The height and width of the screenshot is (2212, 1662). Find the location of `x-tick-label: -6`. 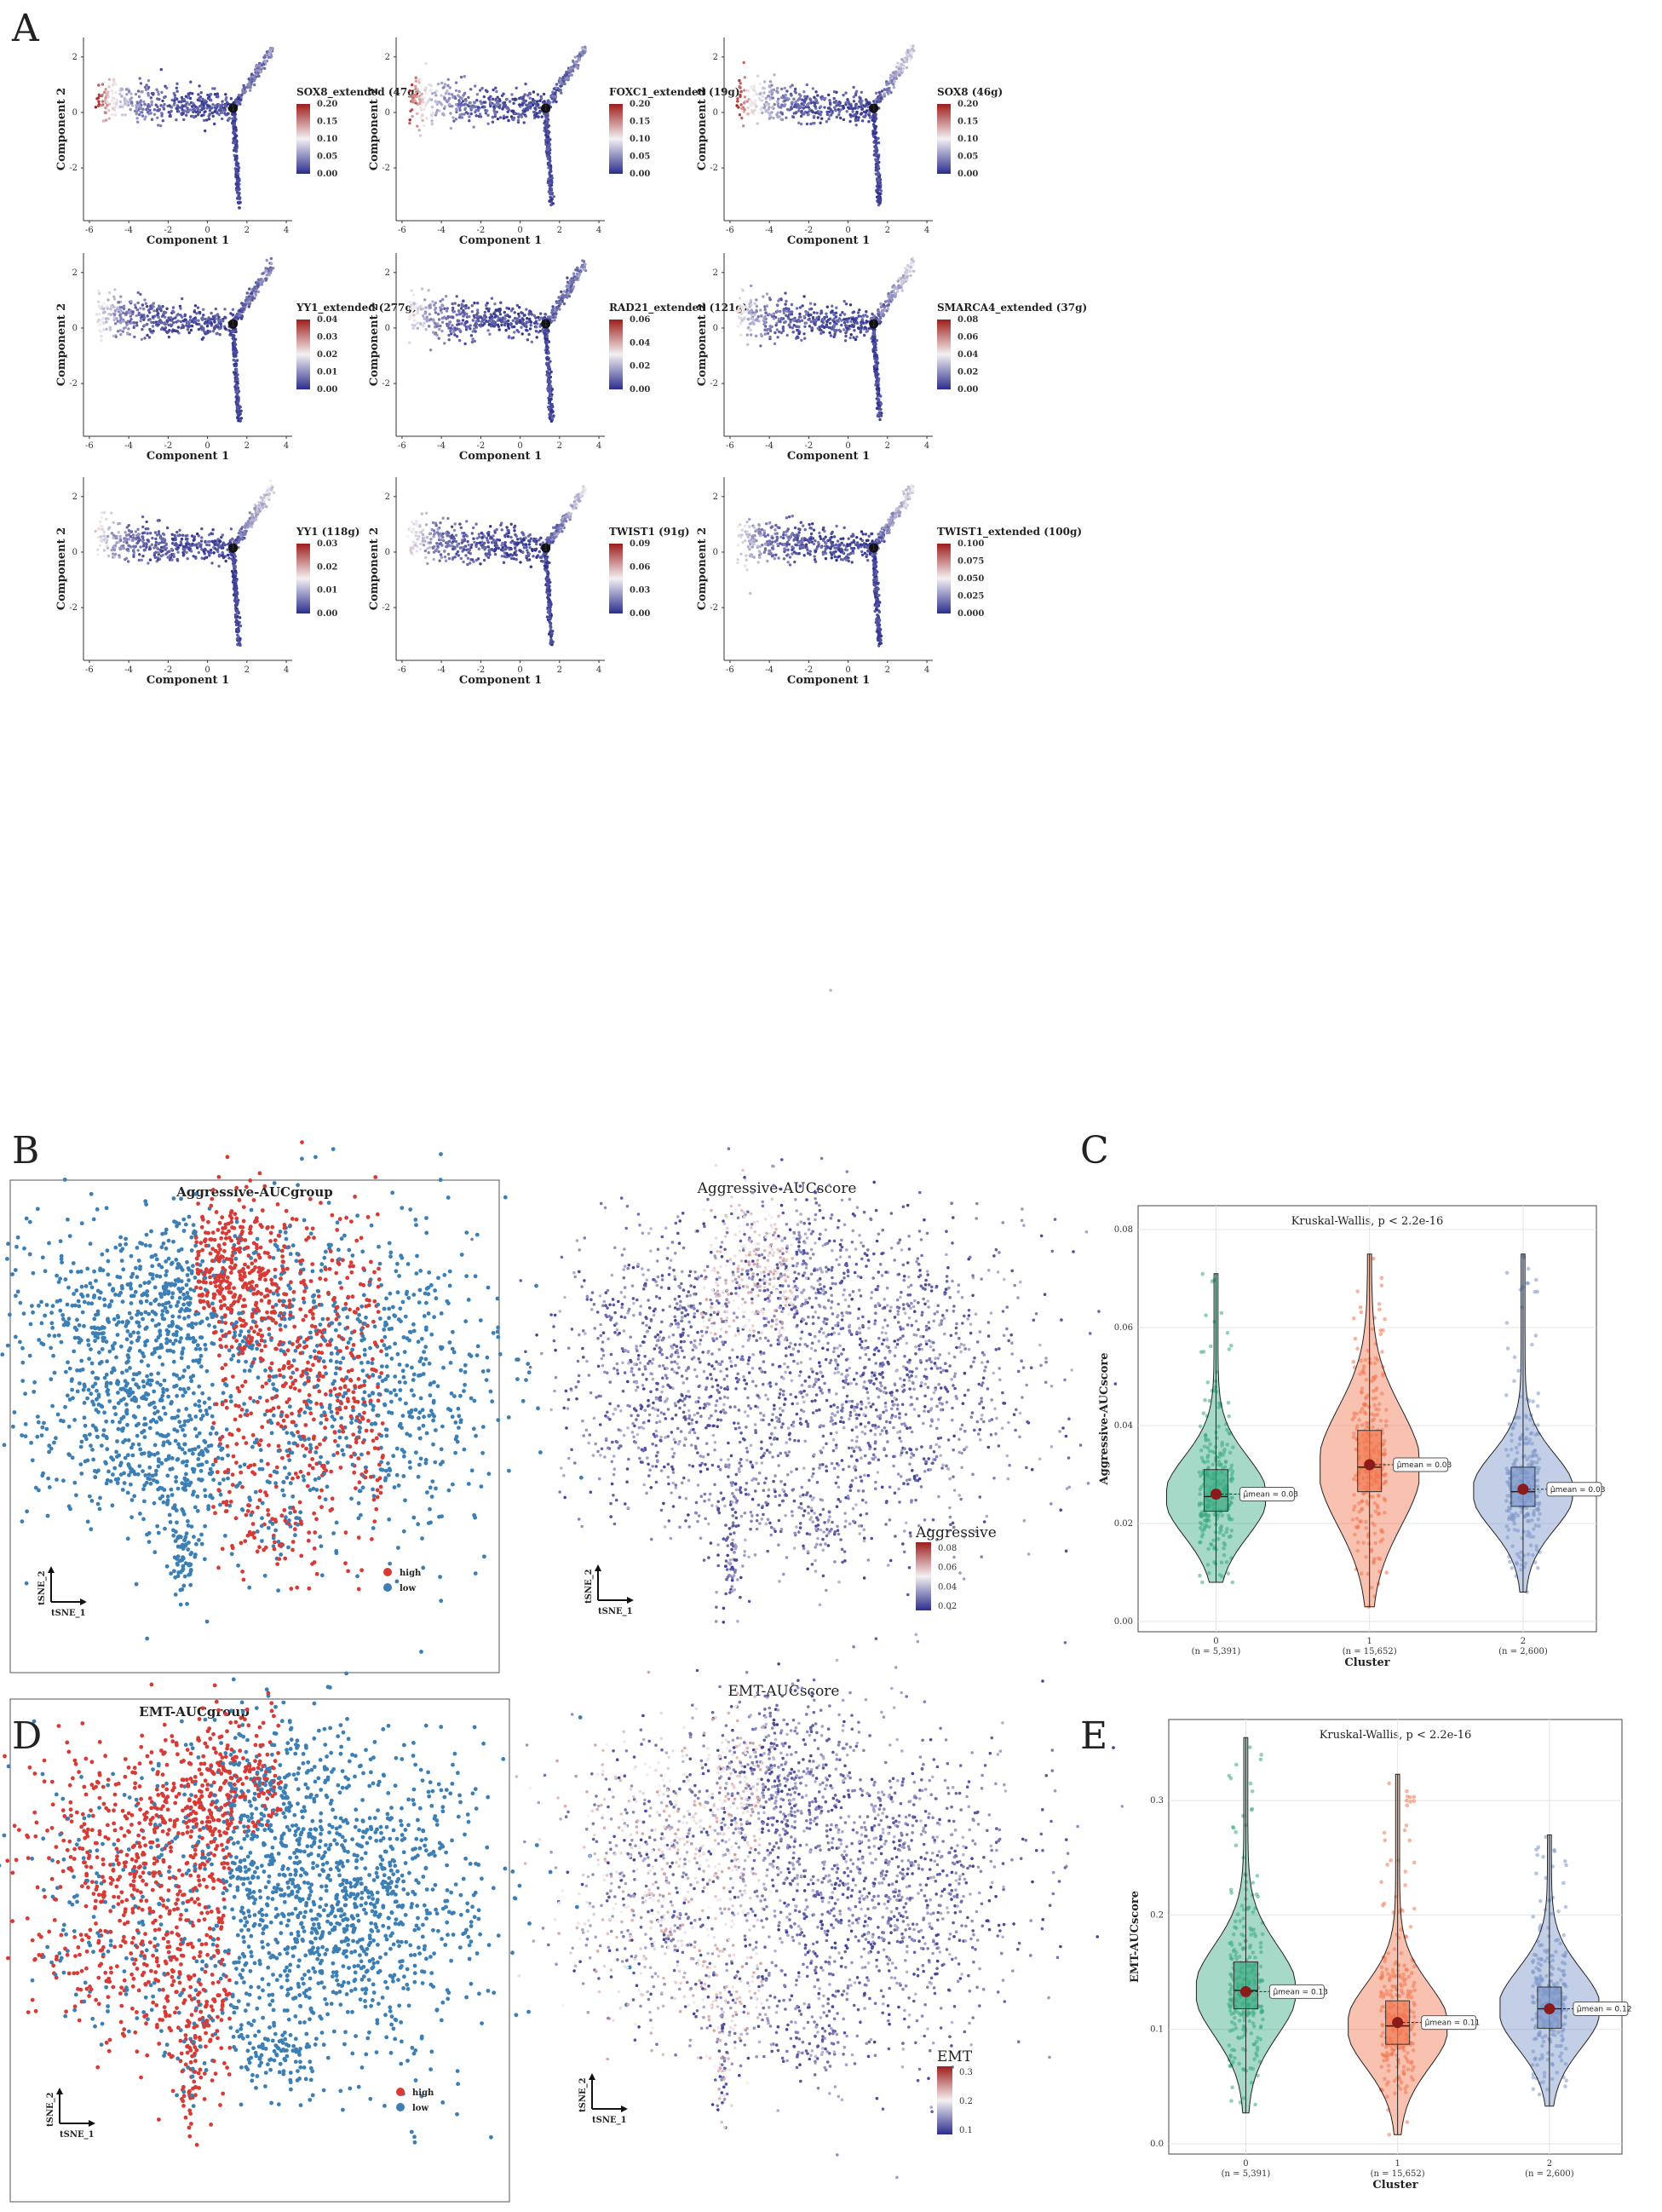

x-tick-label: -6 is located at coordinates (402, 446).